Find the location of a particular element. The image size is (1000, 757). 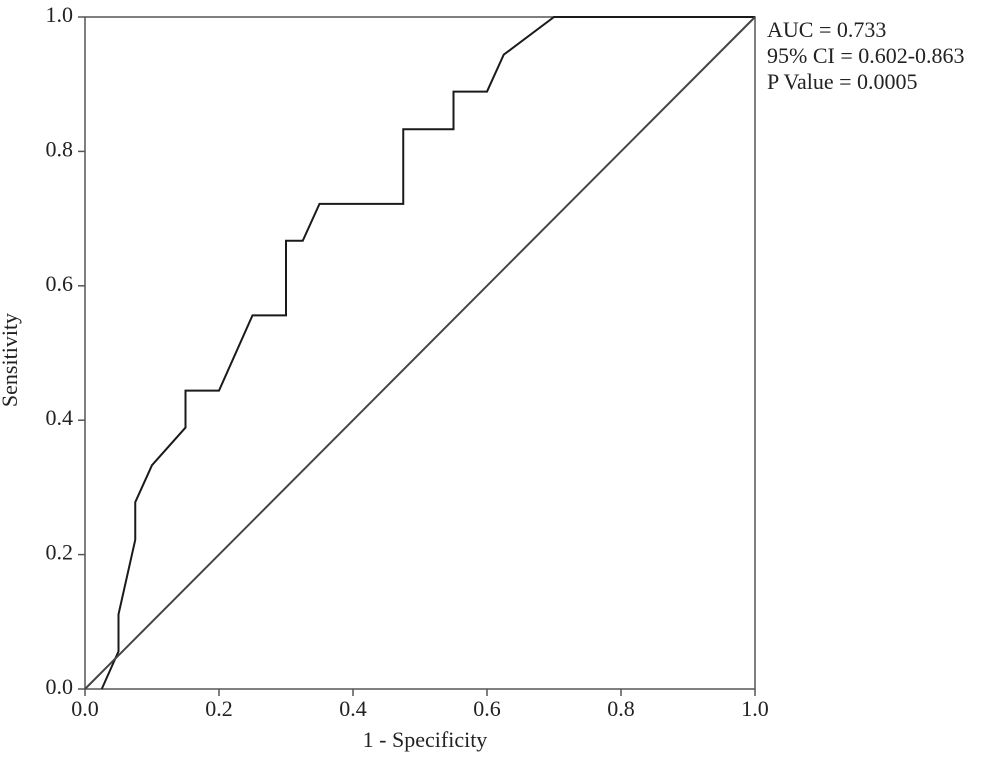

x-tick-label: 0.8 is located at coordinates (621, 708).